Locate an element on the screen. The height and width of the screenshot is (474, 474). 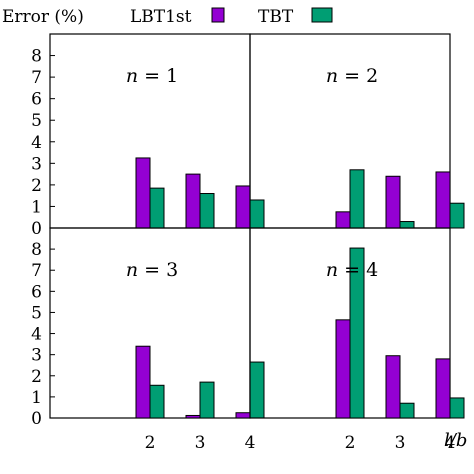
legend-label-lbt1st: LBT1st is located at coordinates (161, 17).